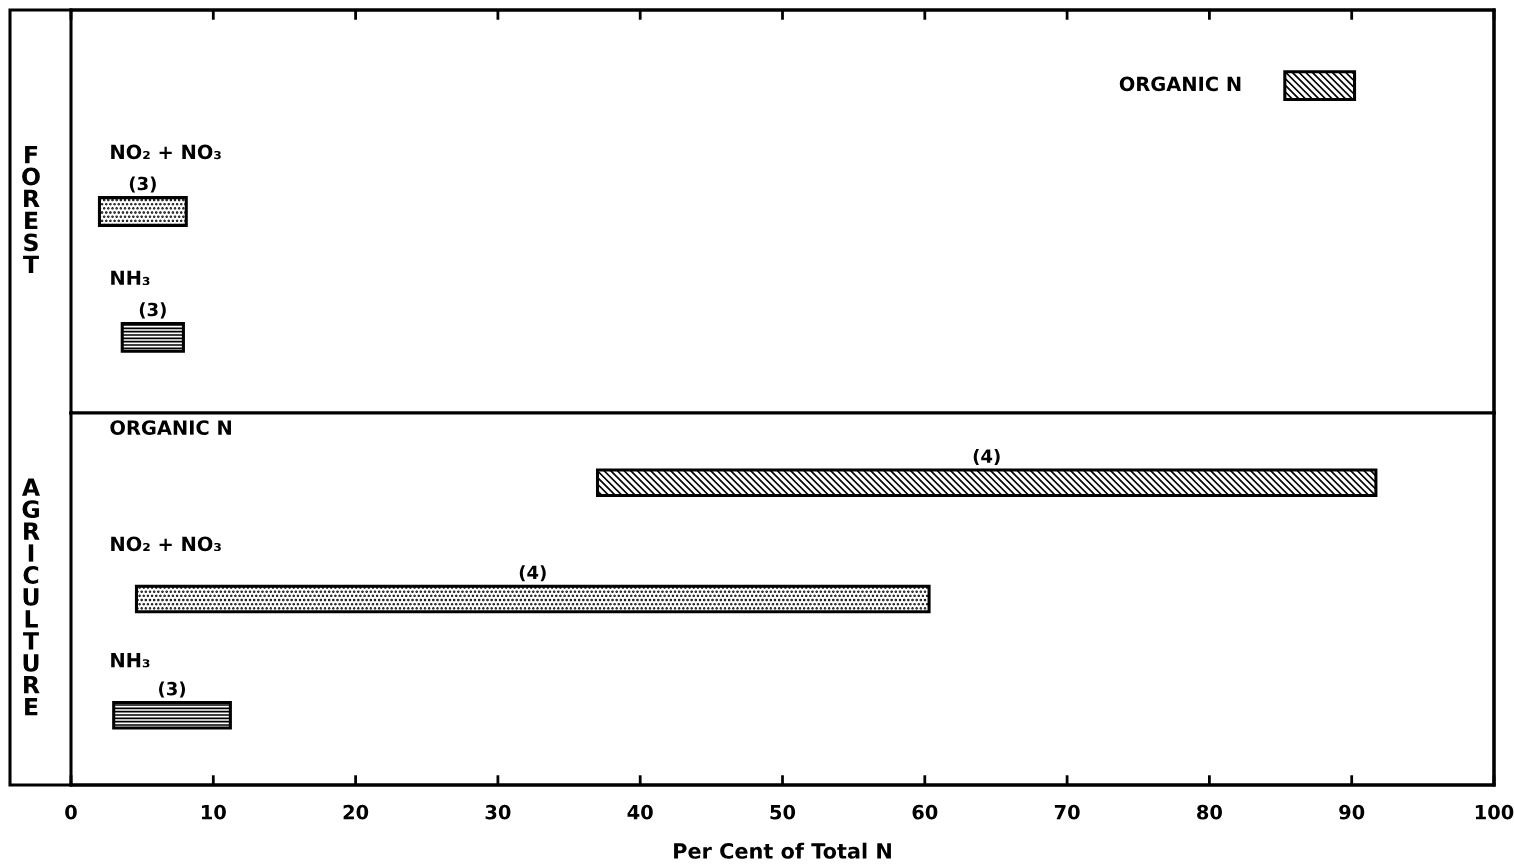 This screenshot has height=866, width=1514. I want to click on x-tick-label: 0, so click(71, 812).